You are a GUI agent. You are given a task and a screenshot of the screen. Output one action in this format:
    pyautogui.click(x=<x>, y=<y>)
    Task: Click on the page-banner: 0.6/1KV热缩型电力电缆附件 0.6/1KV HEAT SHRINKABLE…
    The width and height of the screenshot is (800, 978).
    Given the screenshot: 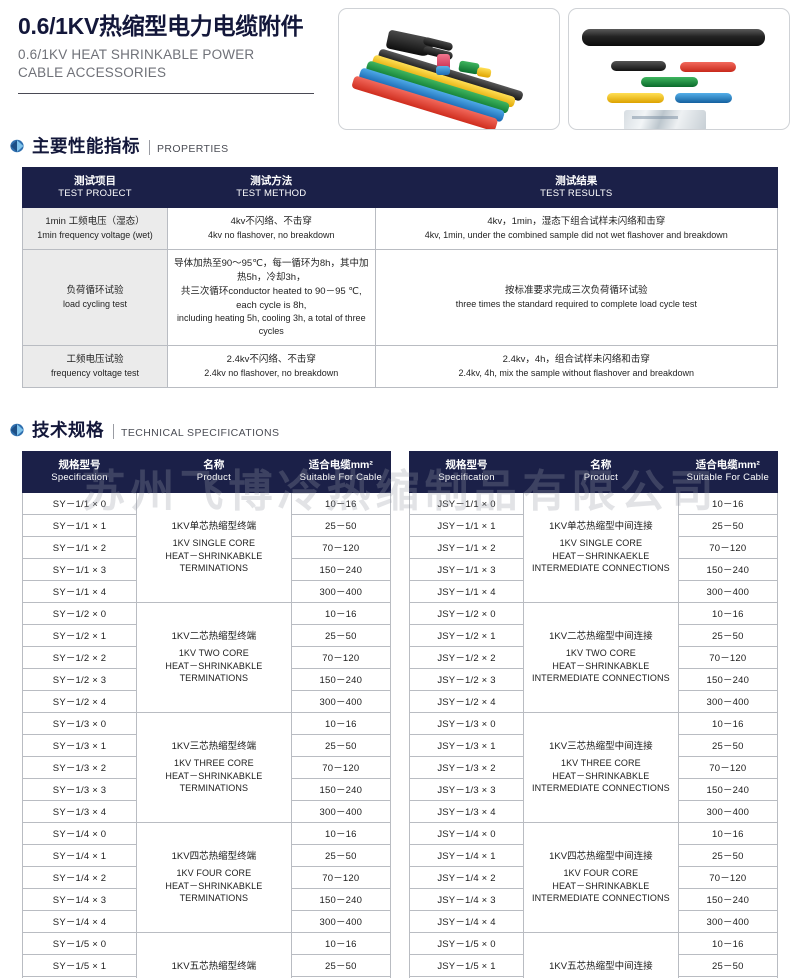 What is the action you would take?
    pyautogui.click(x=400, y=66)
    